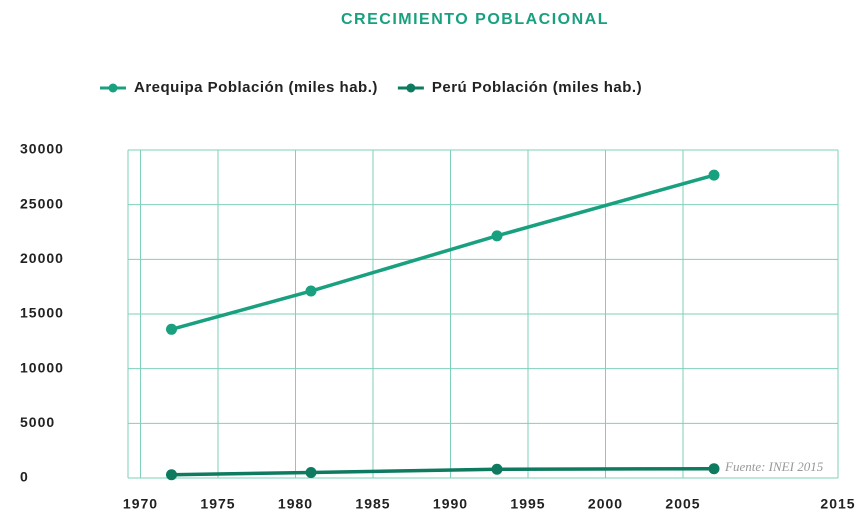 The height and width of the screenshot is (522, 866). I want to click on legend-label: Perú Población (miles hab.), so click(537, 87).